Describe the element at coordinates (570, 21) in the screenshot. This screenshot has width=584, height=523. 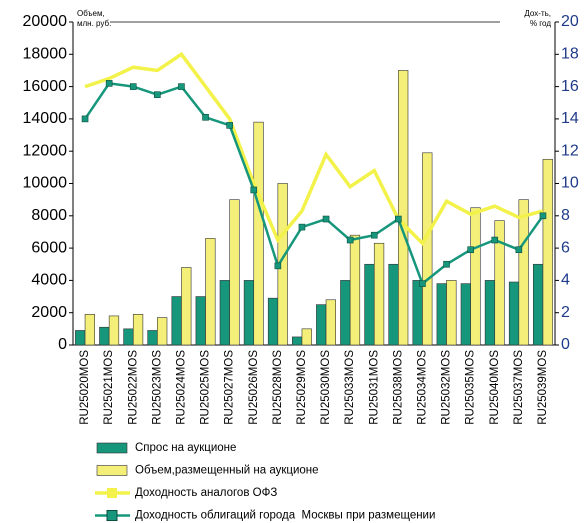
I see `y2-tick-label: 20` at that location.